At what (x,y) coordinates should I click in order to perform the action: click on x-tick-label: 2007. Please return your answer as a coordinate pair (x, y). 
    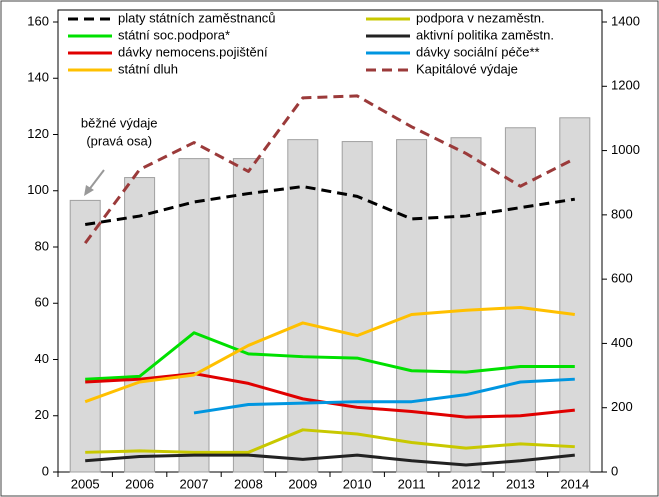
    Looking at the image, I should click on (194, 483).